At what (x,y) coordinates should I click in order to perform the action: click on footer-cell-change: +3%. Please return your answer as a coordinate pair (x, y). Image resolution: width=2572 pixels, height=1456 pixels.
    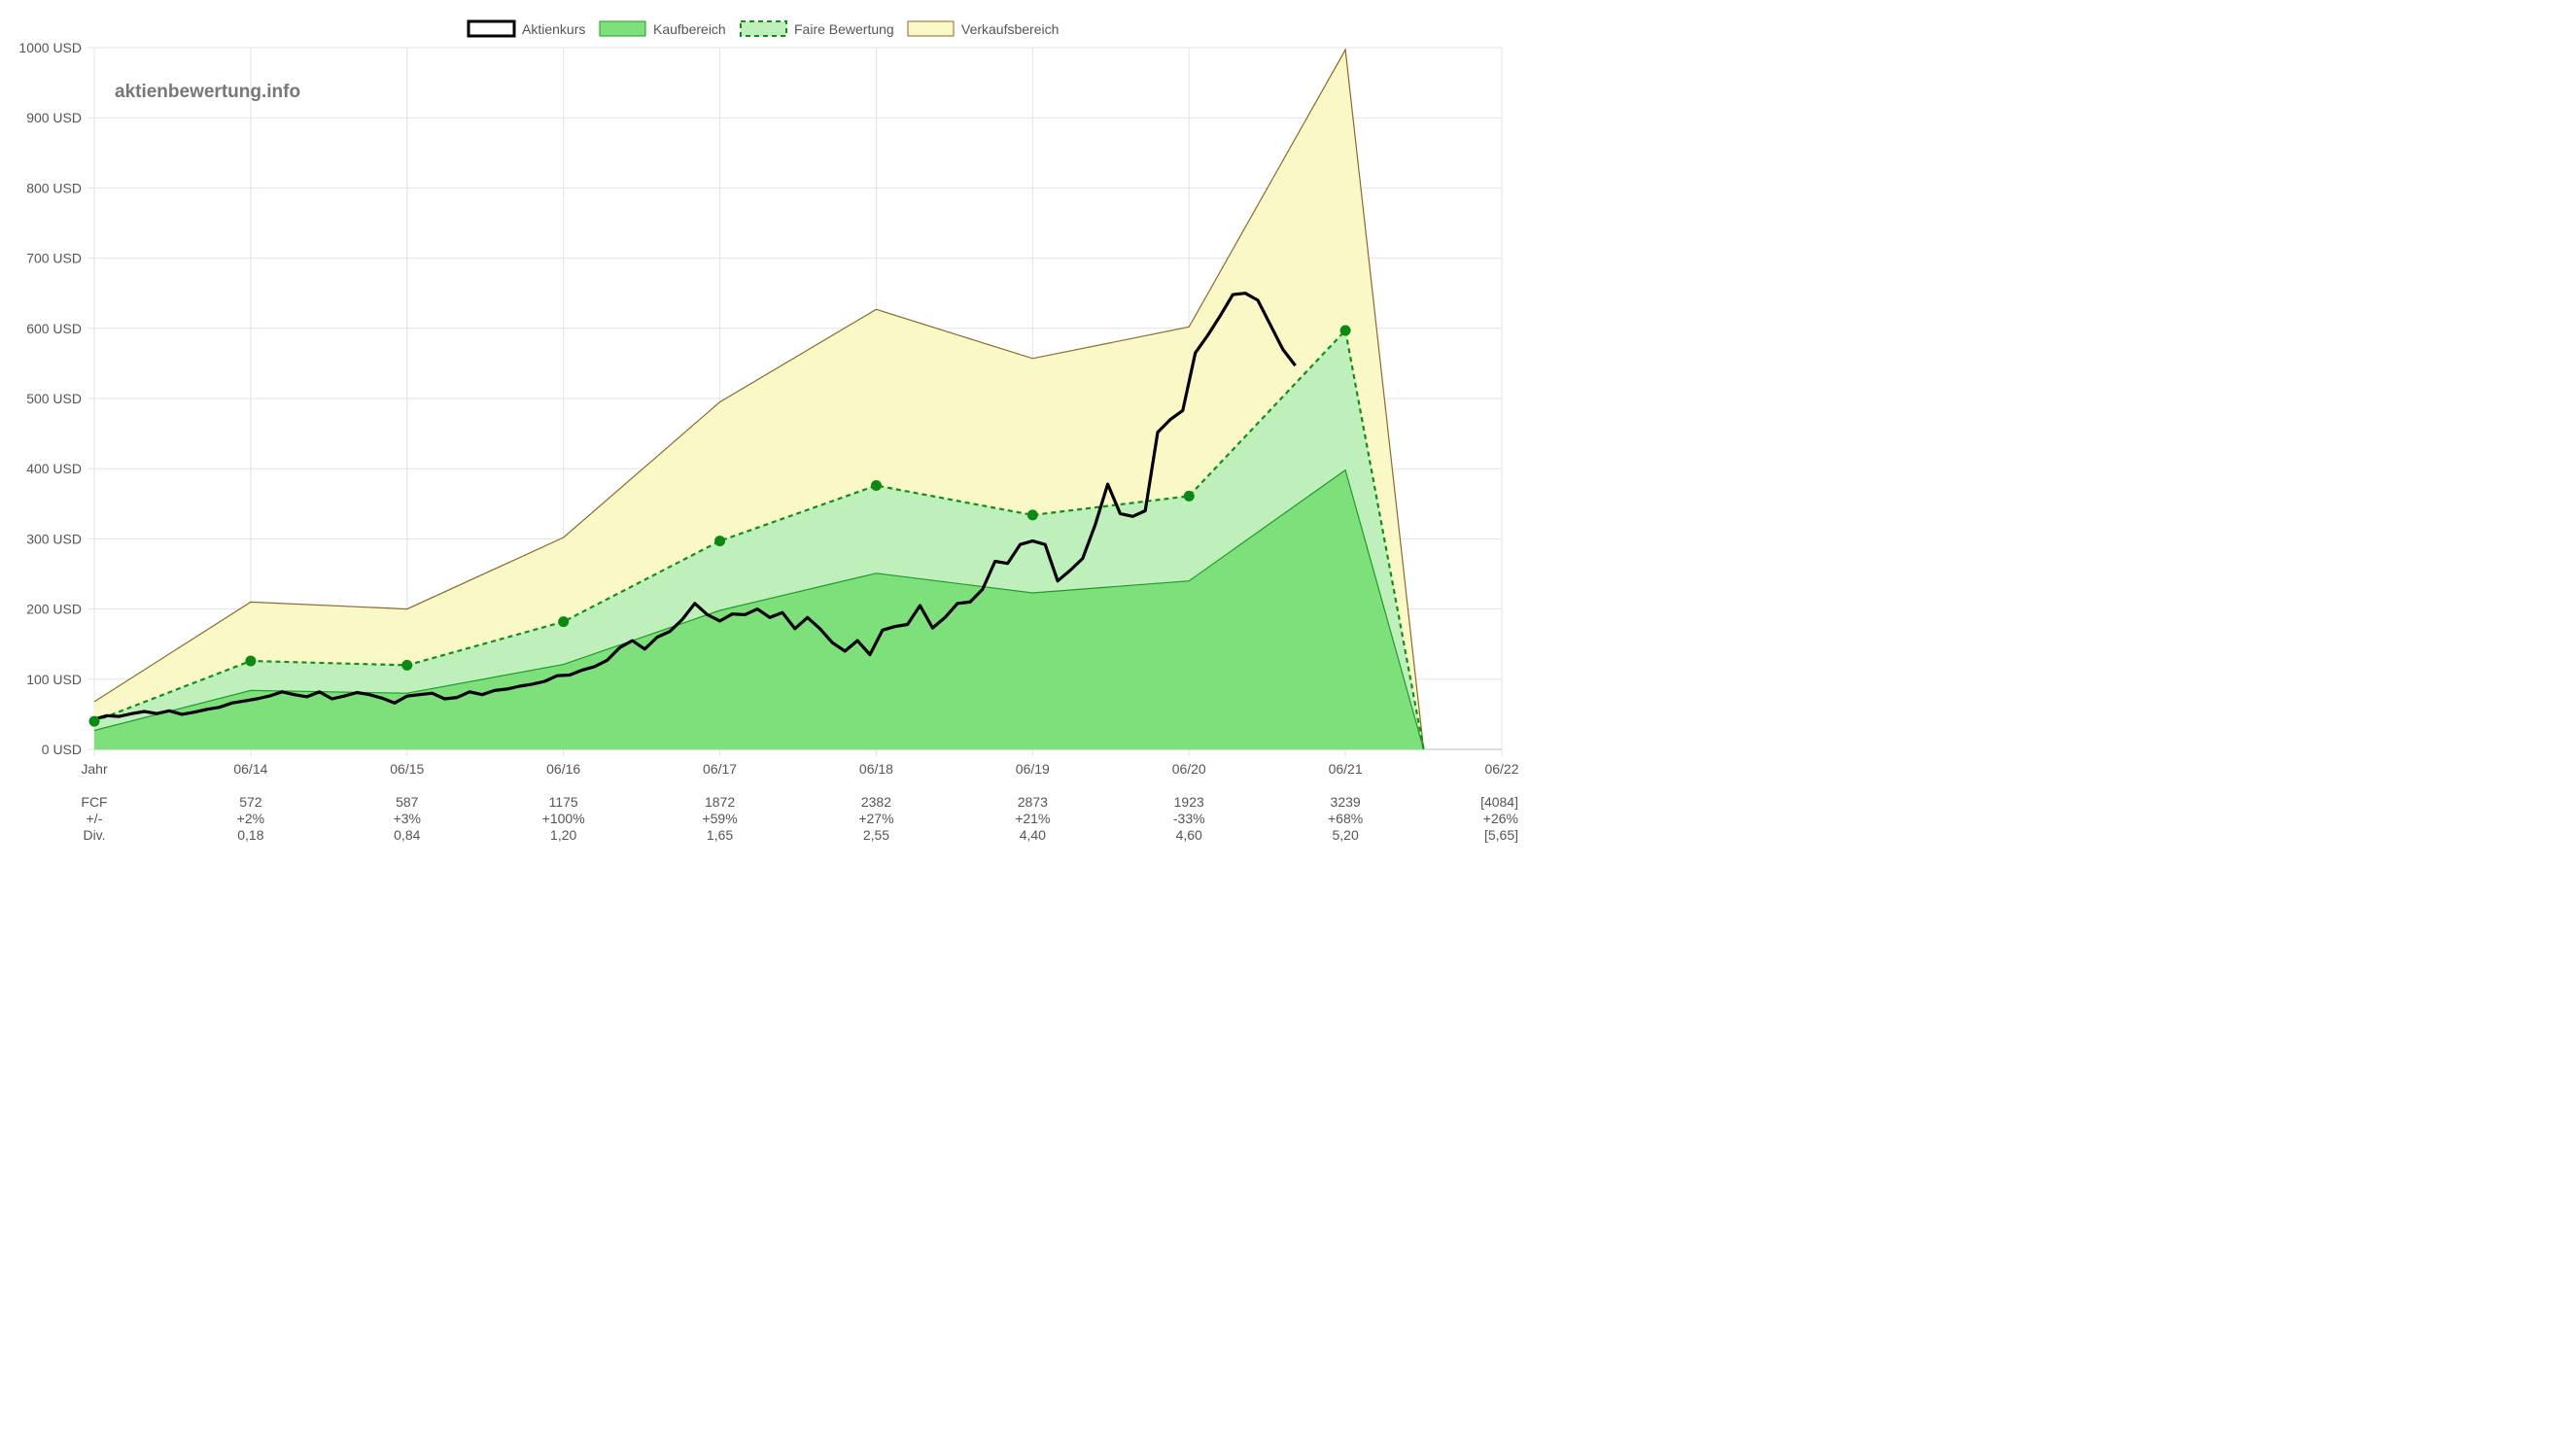
    Looking at the image, I should click on (407, 818).